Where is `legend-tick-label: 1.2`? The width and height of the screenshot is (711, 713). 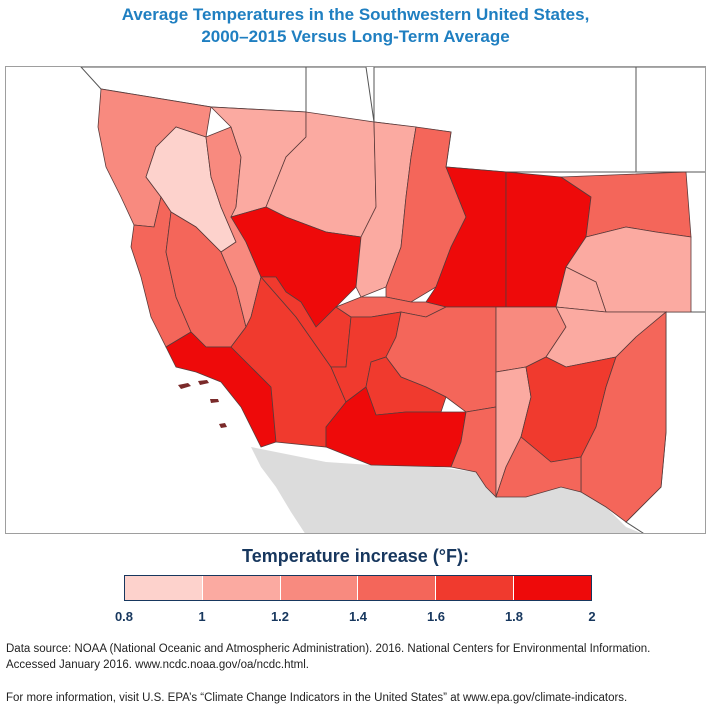 legend-tick-label: 1.2 is located at coordinates (280, 616).